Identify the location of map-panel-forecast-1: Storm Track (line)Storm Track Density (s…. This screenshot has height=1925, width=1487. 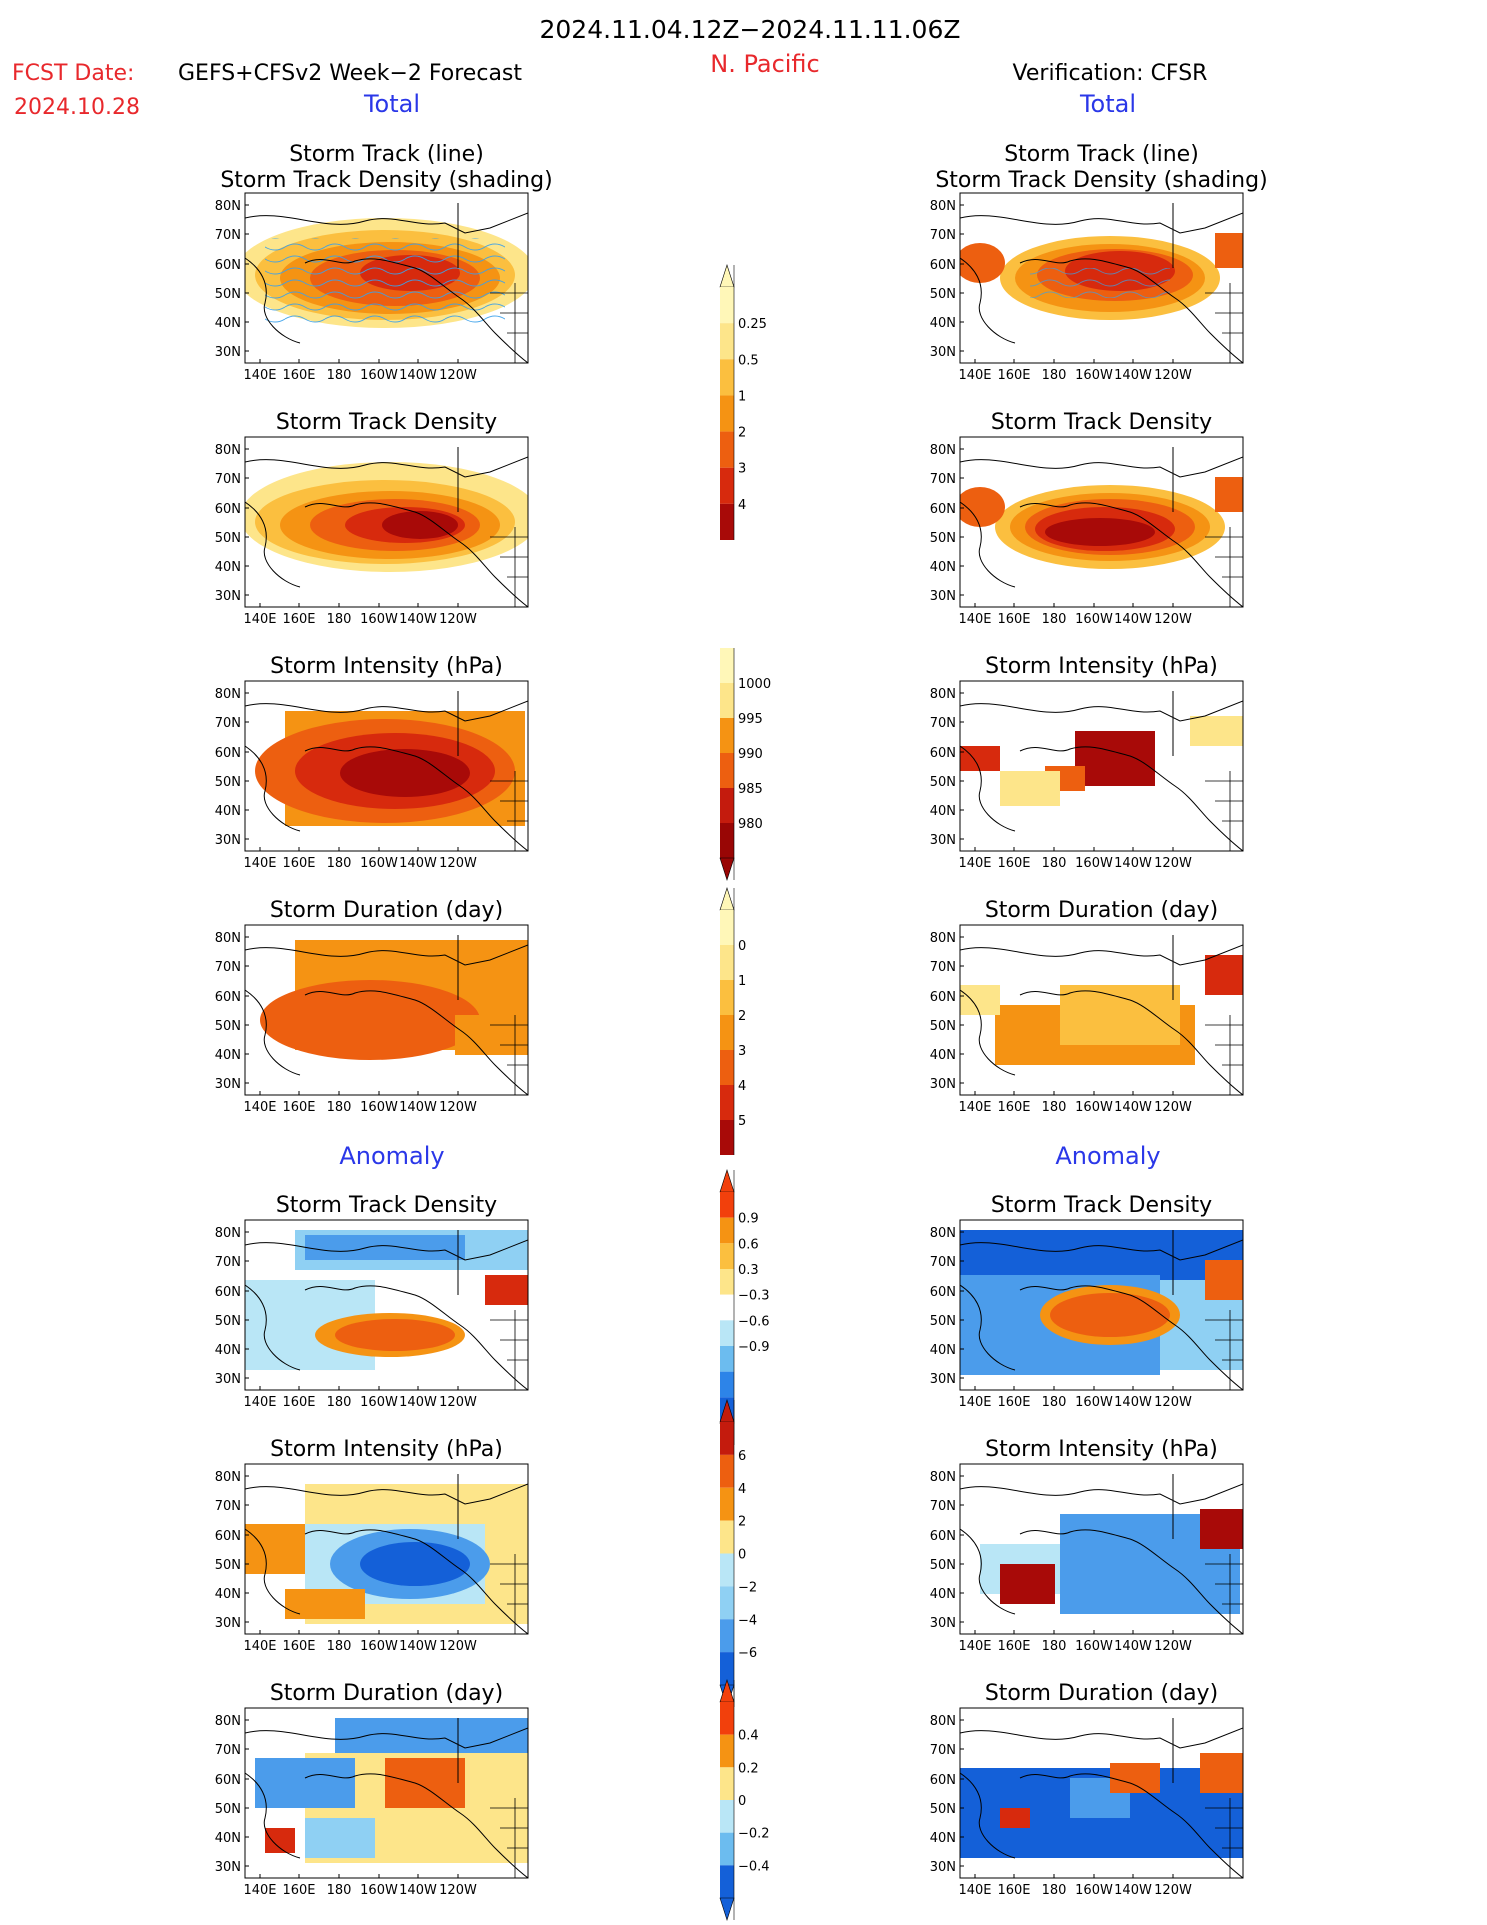
(384, 262).